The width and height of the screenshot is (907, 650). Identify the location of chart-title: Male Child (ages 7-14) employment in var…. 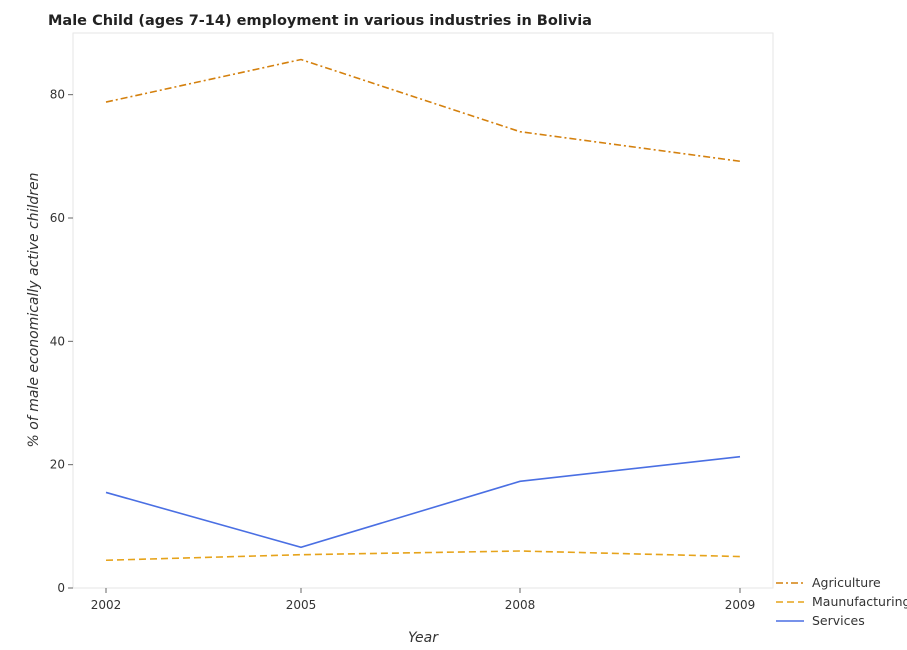
(320, 21).